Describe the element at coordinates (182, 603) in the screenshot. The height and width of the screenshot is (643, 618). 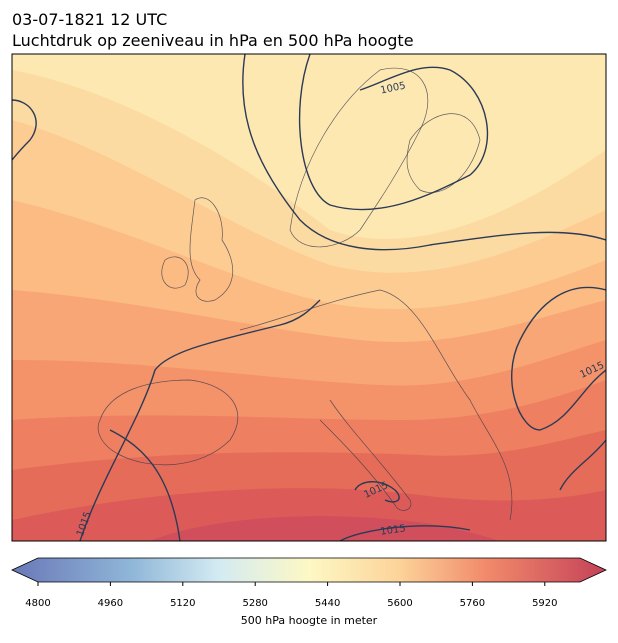
I see `colorbar-tick-label: 5120` at that location.